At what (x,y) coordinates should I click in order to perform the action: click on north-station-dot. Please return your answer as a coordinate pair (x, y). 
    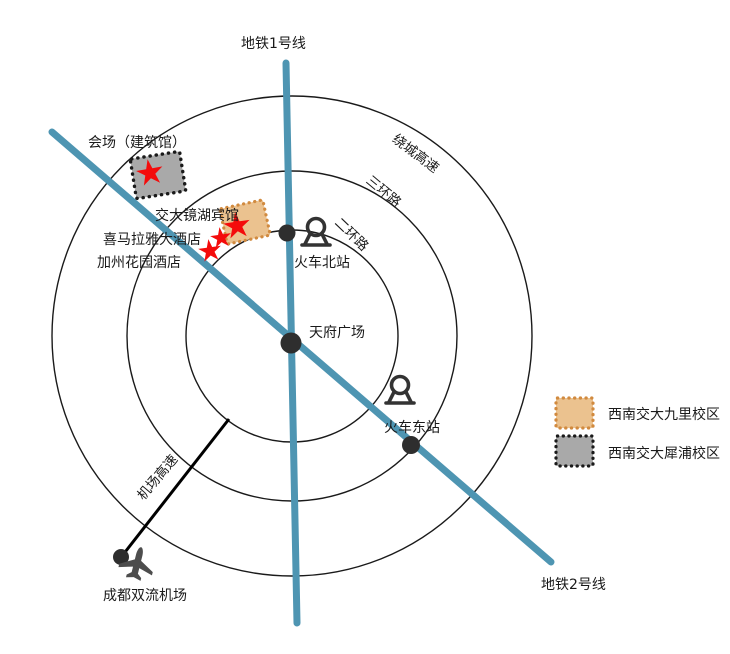
    Looking at the image, I should click on (287, 233).